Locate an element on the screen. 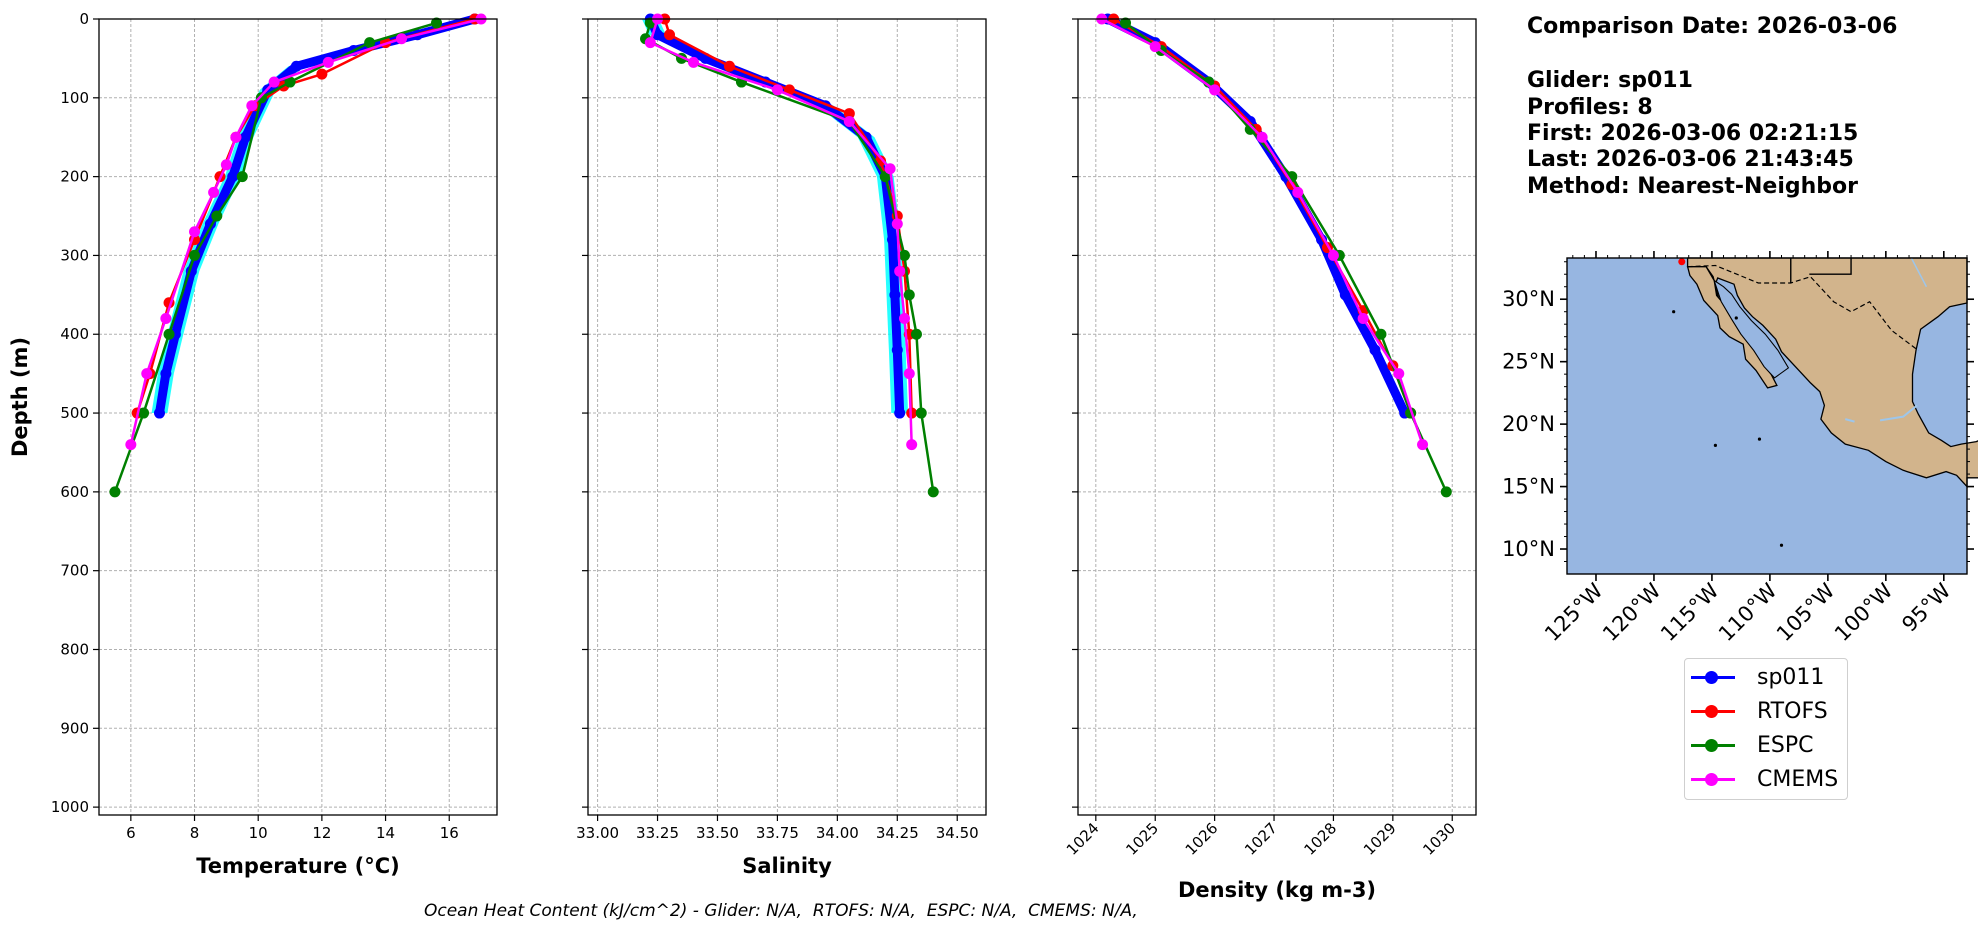  map-river is located at coordinates (1898, 413).